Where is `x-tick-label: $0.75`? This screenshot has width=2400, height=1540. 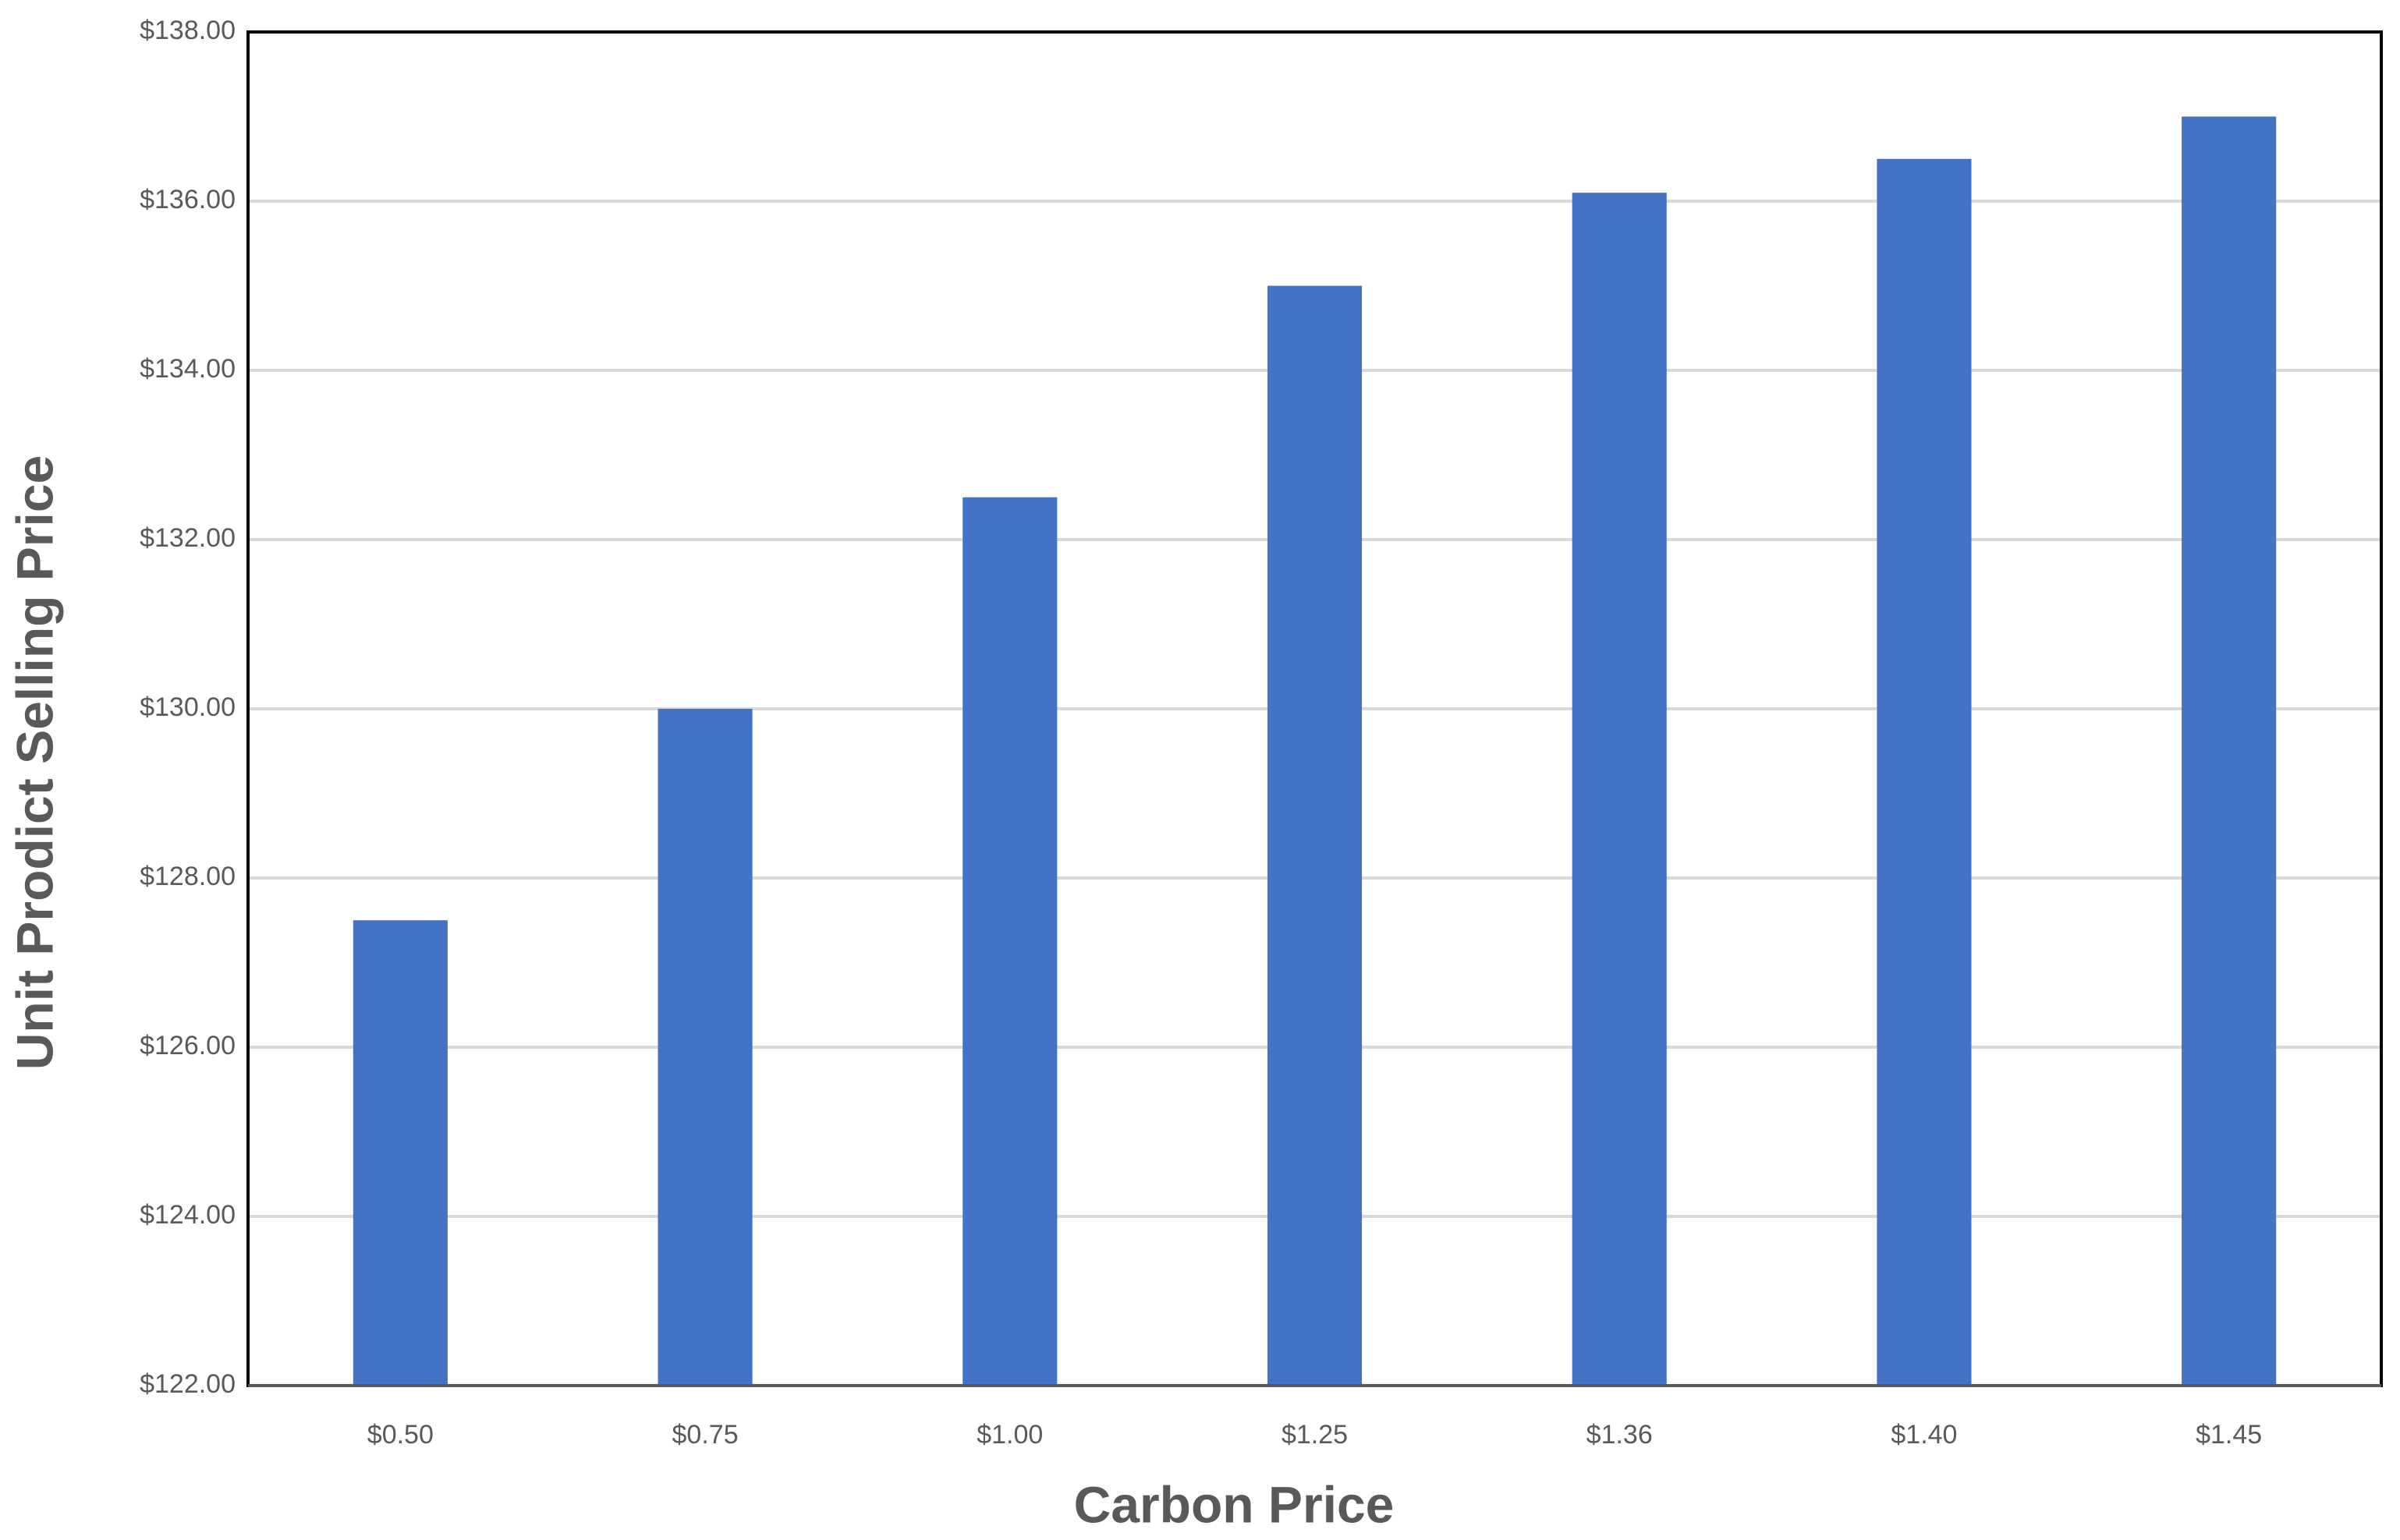
x-tick-label: $0.75 is located at coordinates (705, 1435).